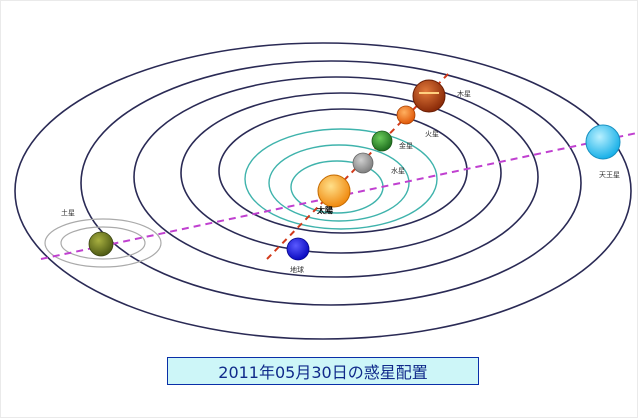 The width and height of the screenshot is (638, 419). Describe the element at coordinates (603, 151) in the screenshot. I see `planet-uranus: 天王星` at that location.